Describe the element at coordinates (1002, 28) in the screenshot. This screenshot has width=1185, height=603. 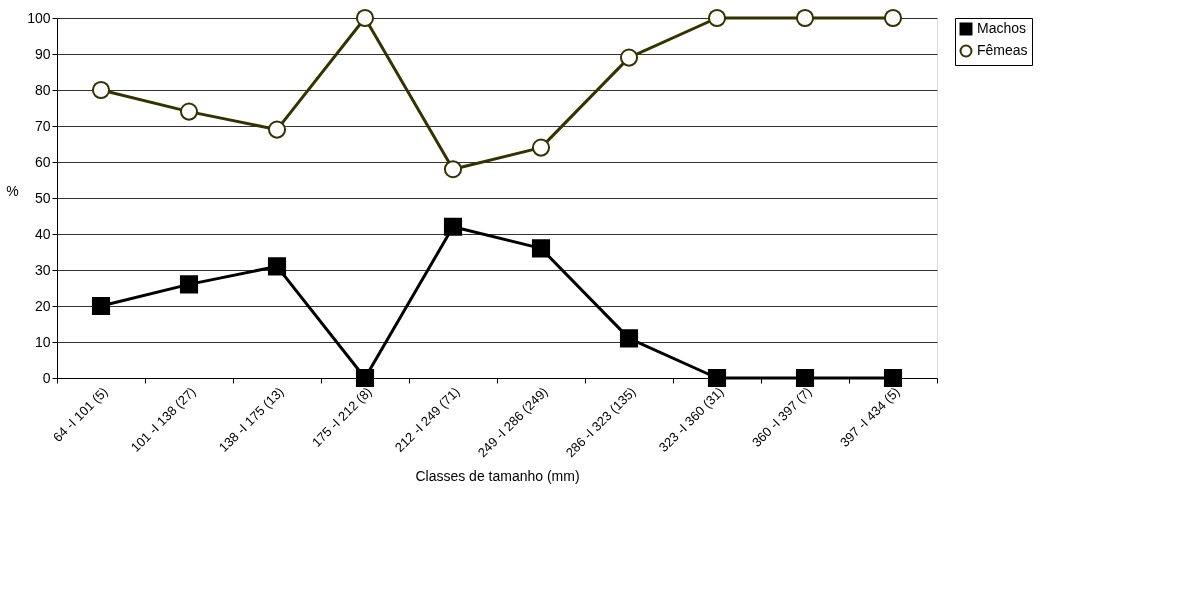
I see `legend-label: Machos` at that location.